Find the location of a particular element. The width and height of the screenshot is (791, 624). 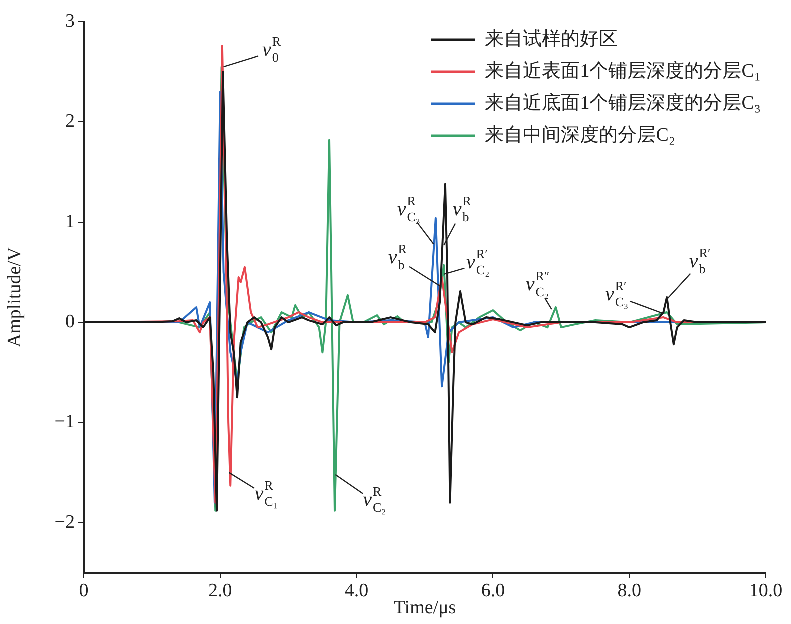

y-tick-label: 1 is located at coordinates (70, 221).